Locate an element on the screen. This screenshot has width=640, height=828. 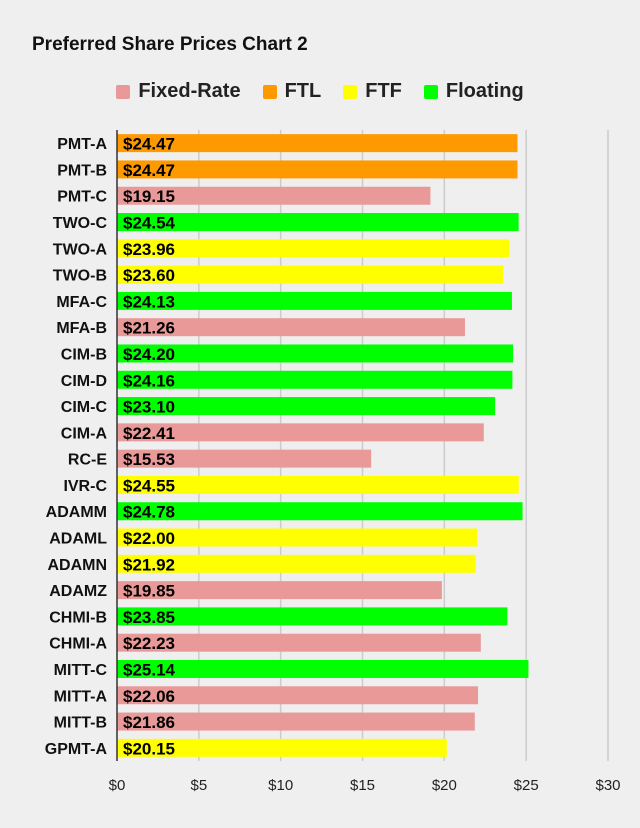
data-label: $21.92 is located at coordinates (149, 564).